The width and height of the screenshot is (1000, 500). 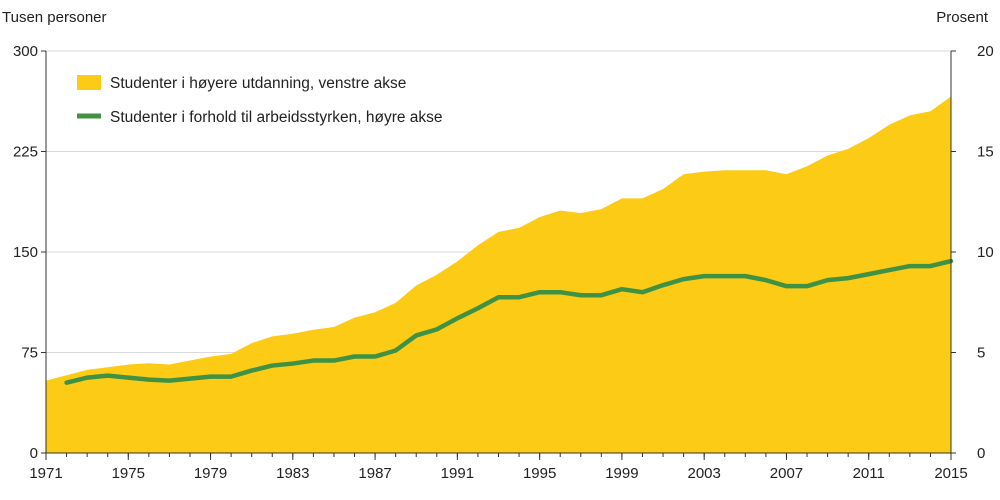 What do you see at coordinates (25, 51) in the screenshot?
I see `left-tick-label-300: 300` at bounding box center [25, 51].